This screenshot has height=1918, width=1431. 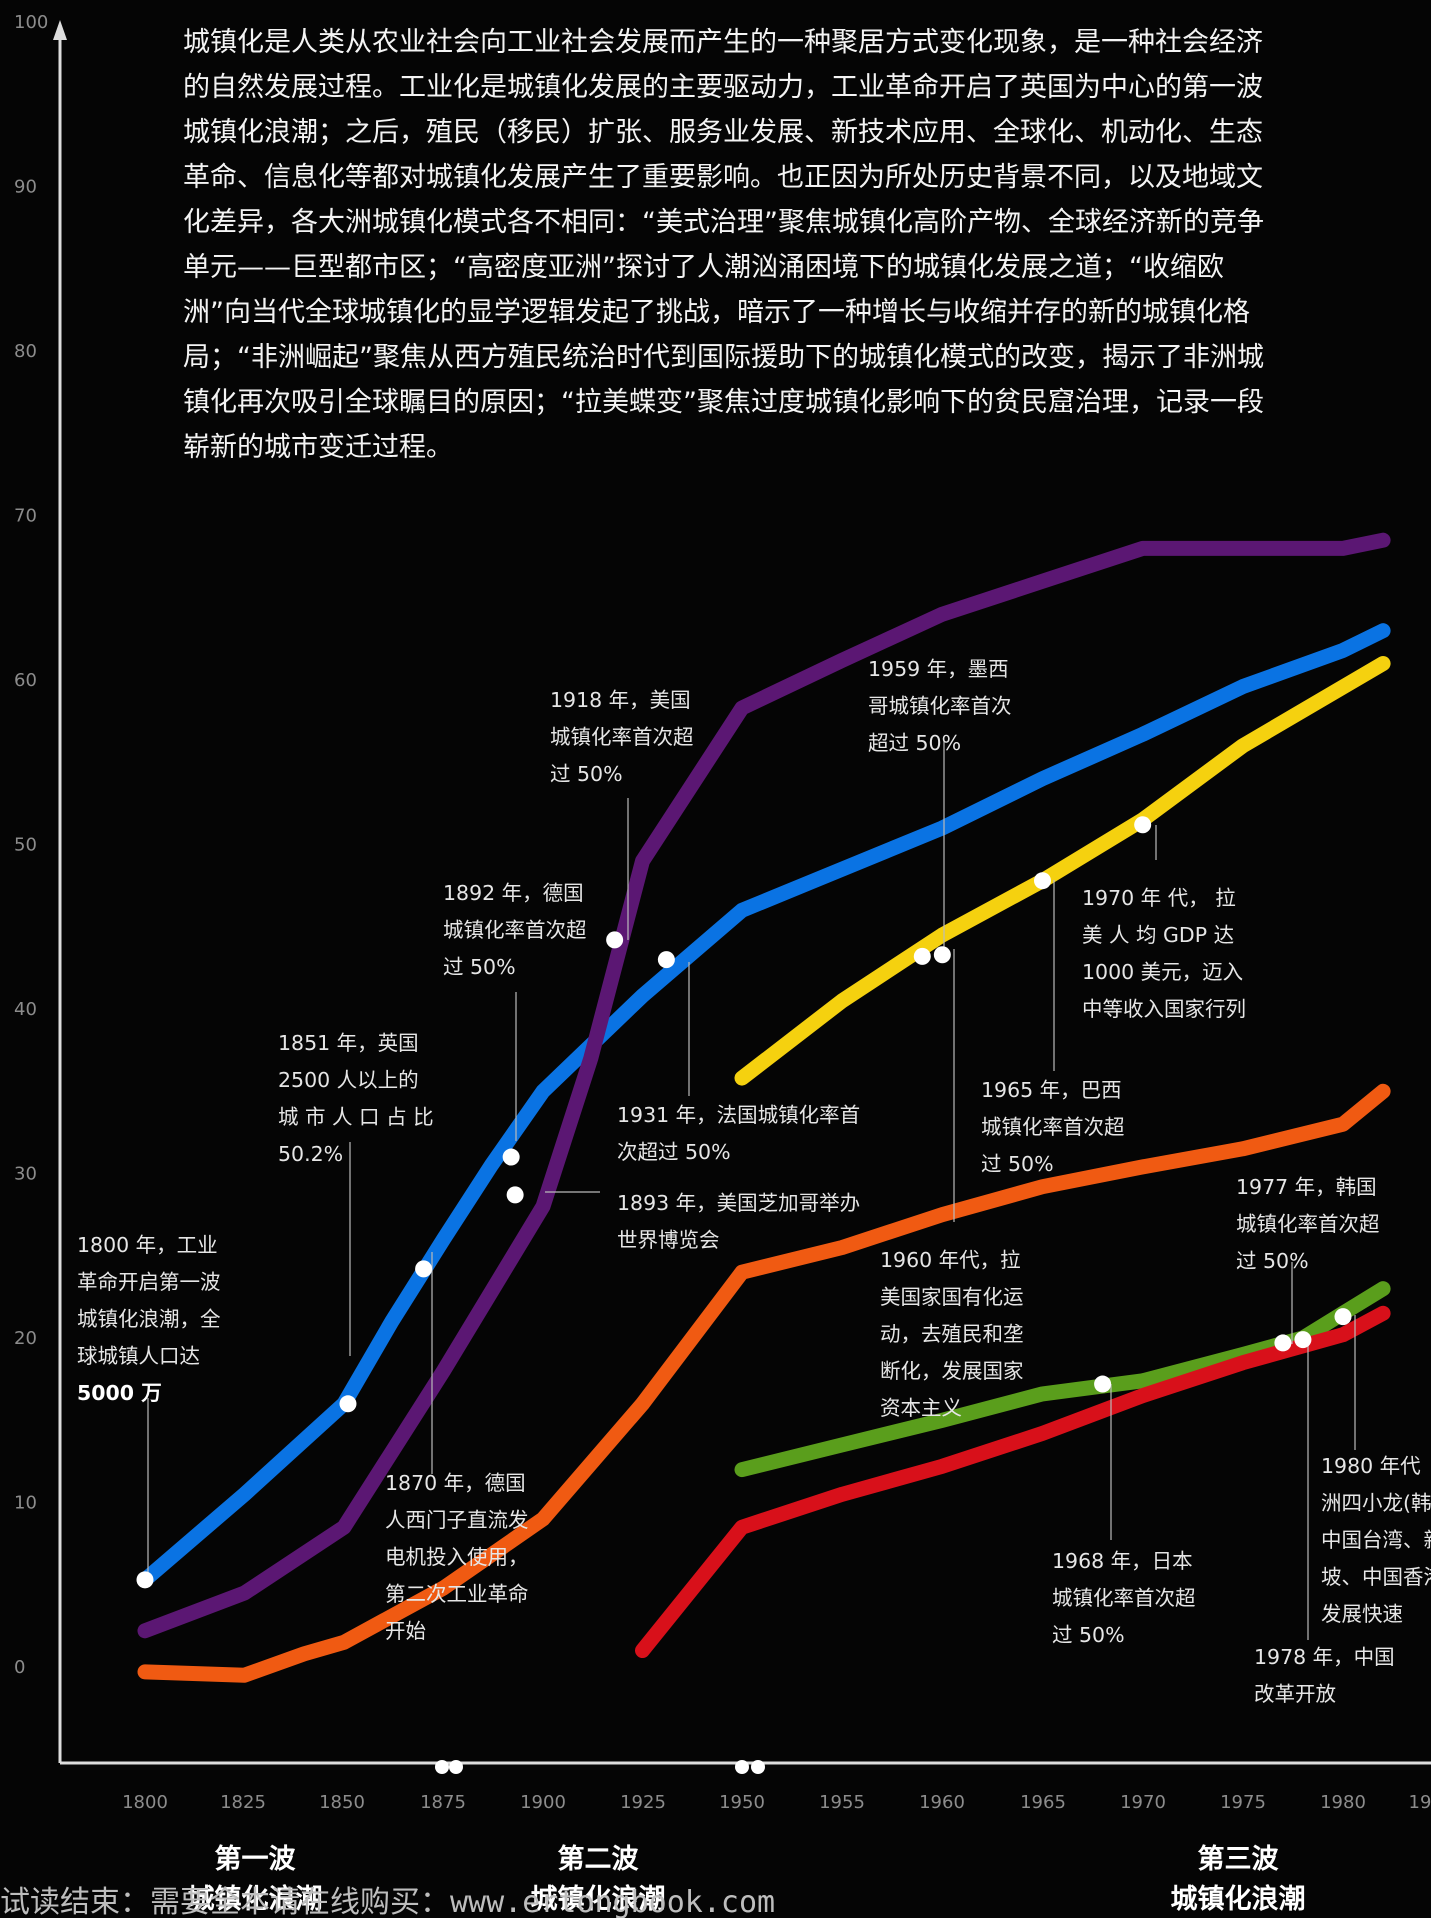 I want to click on wave-label-title: 第三波, so click(x=1239, y=1859).